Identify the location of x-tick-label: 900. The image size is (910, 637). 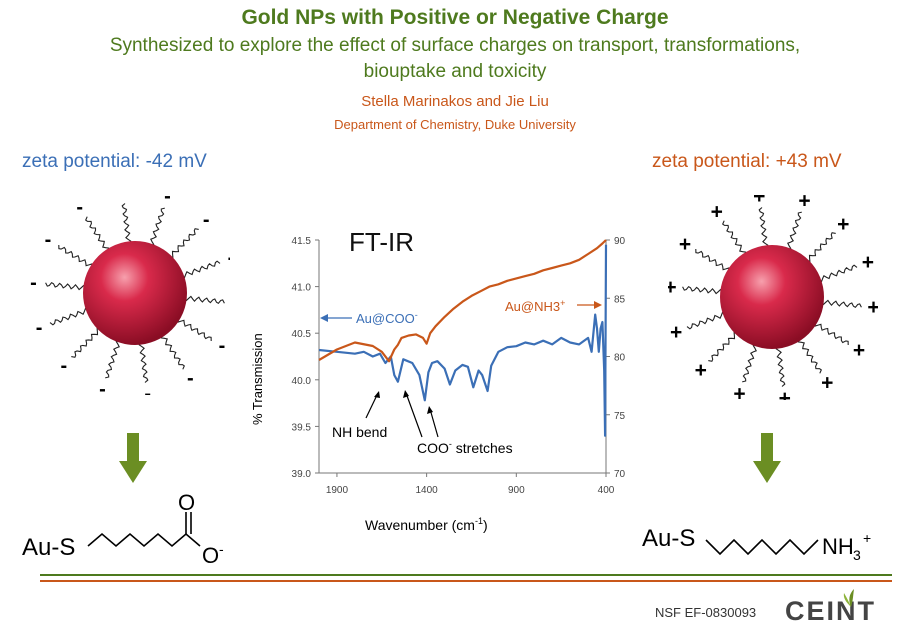
(516, 490).